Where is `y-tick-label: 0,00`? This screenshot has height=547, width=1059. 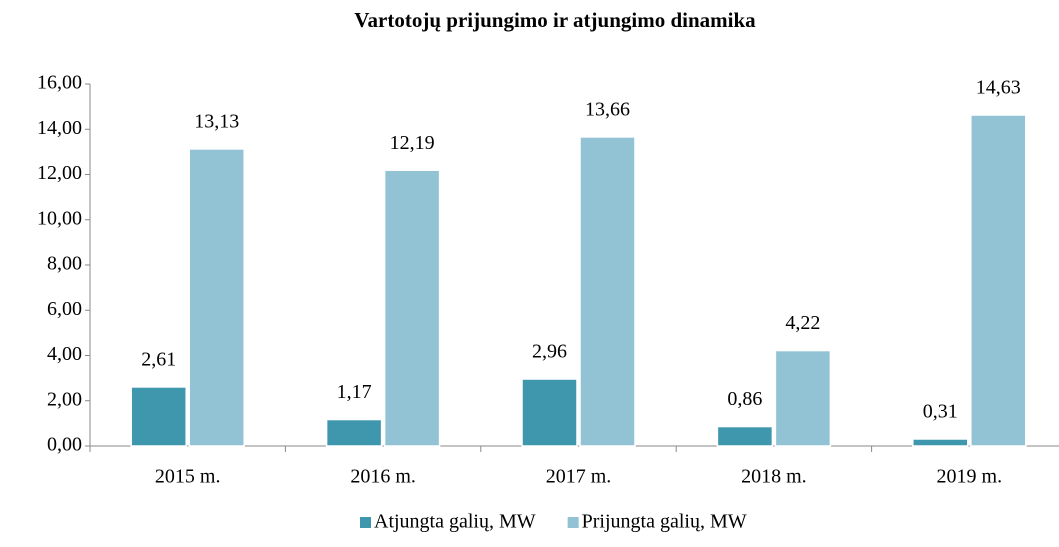
y-tick-label: 0,00 is located at coordinates (64, 445).